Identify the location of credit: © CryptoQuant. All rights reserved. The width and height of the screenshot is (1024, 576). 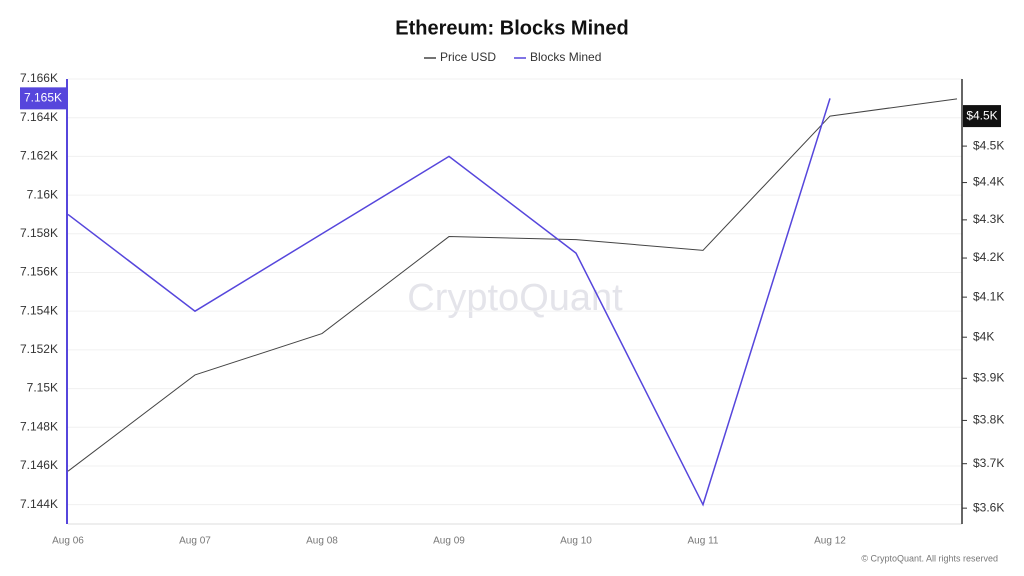
(929, 558).